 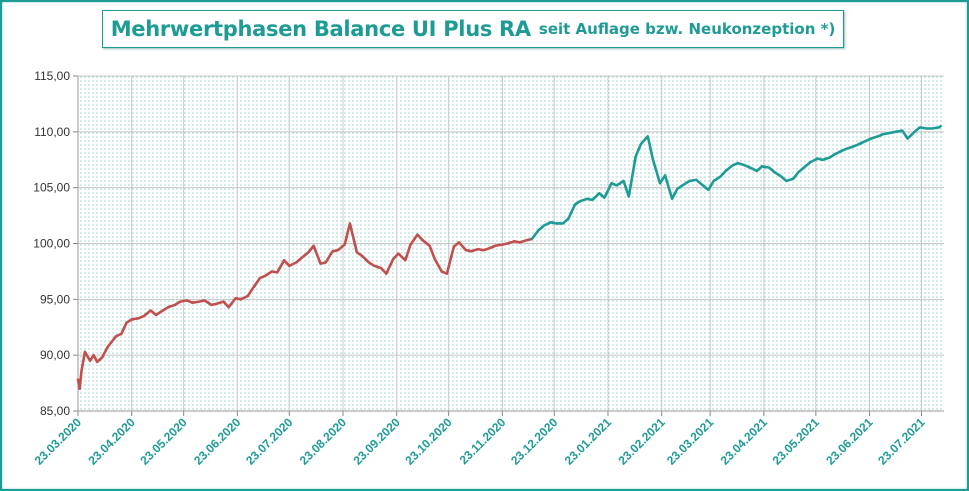 What do you see at coordinates (690, 441) in the screenshot?
I see `x-tick-label: 23.03.2021` at bounding box center [690, 441].